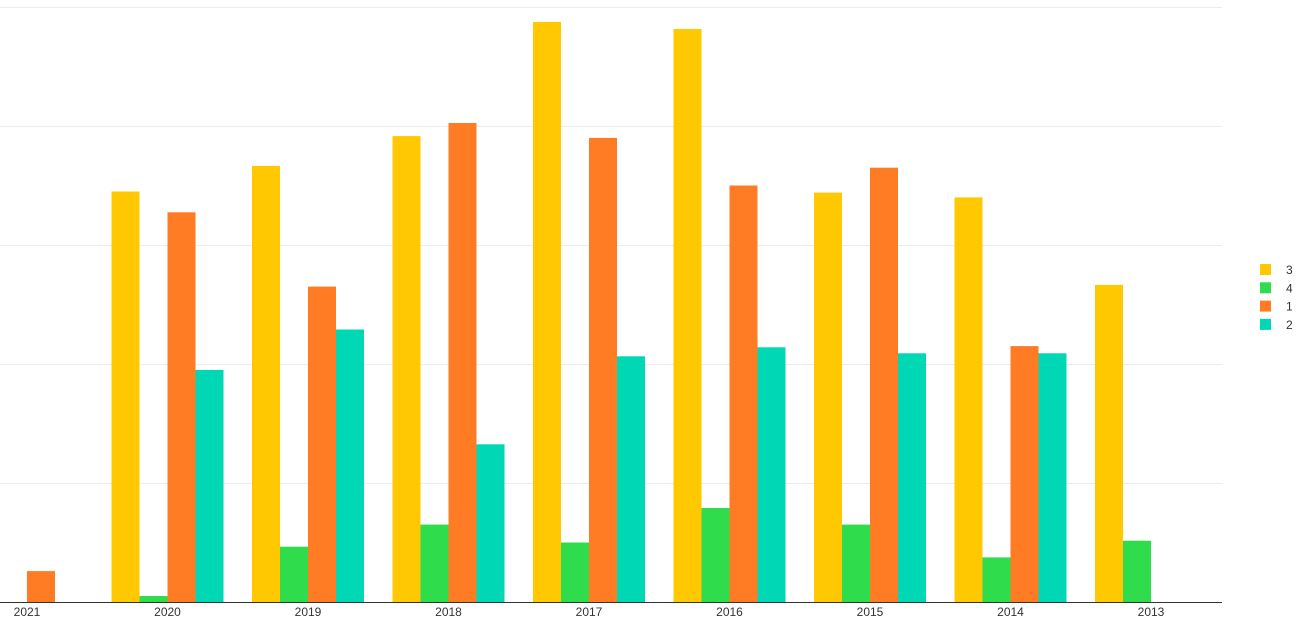 The image size is (1297, 621). Describe the element at coordinates (589, 612) in the screenshot. I see `x-tick-label: 2017` at that location.